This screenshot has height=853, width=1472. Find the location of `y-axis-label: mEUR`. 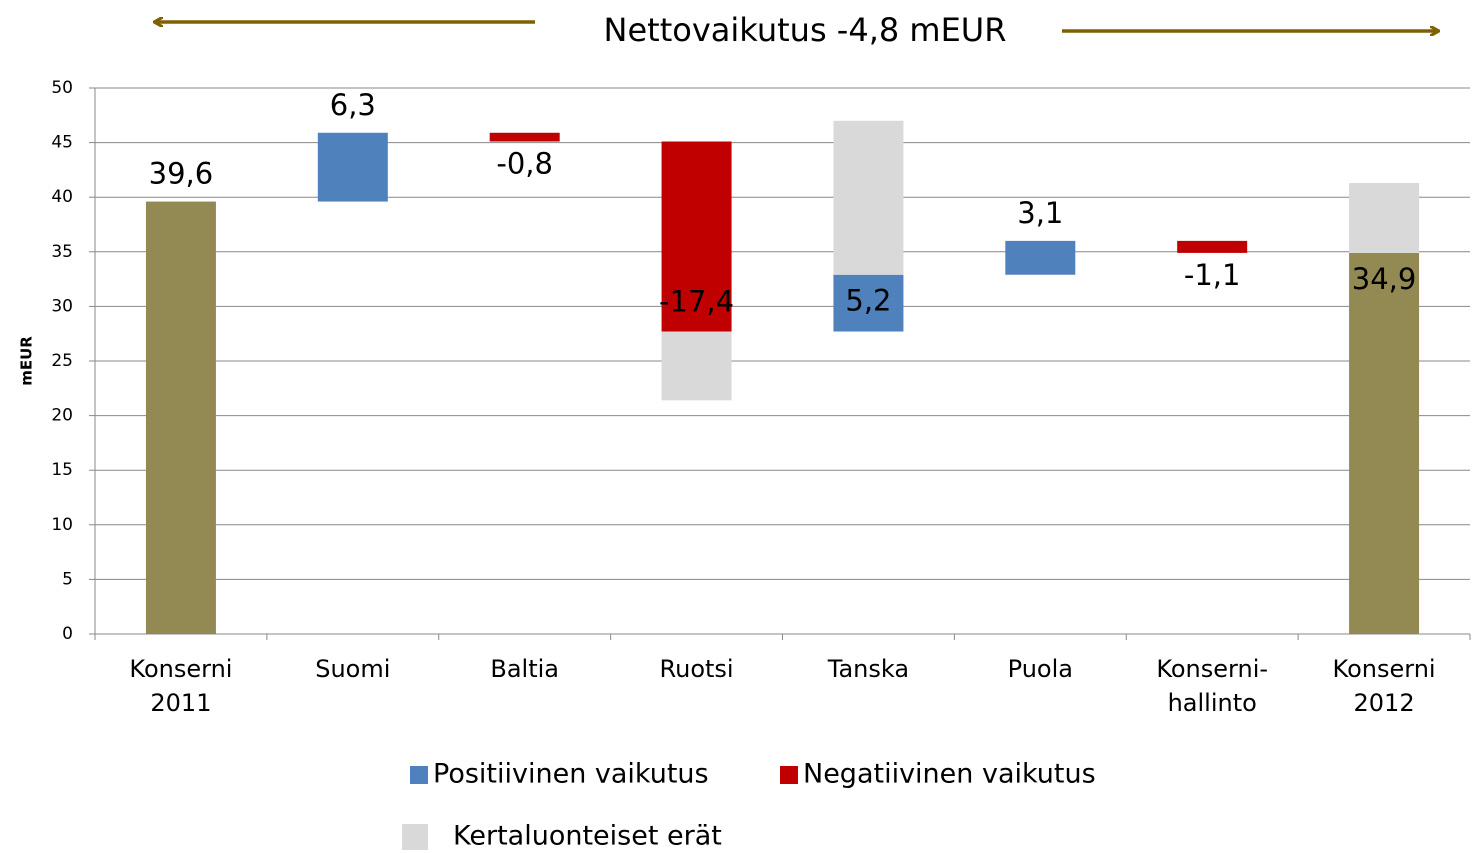

y-axis-label: mEUR is located at coordinates (27, 361).